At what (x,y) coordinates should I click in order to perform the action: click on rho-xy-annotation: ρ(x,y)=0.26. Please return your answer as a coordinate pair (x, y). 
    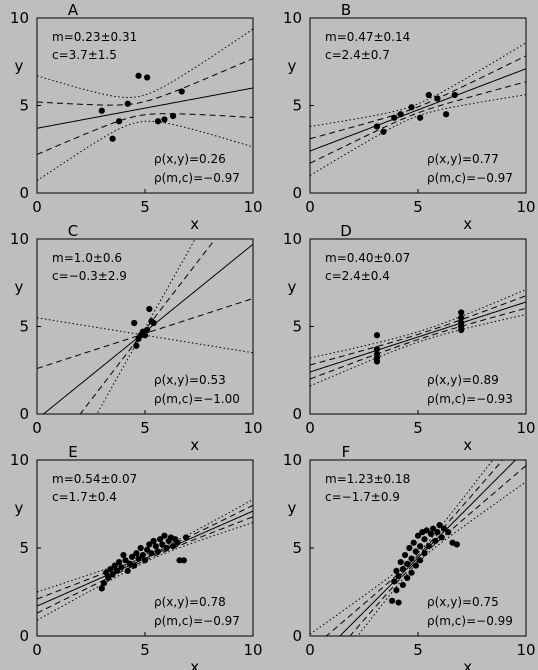
    Looking at the image, I should click on (190, 159).